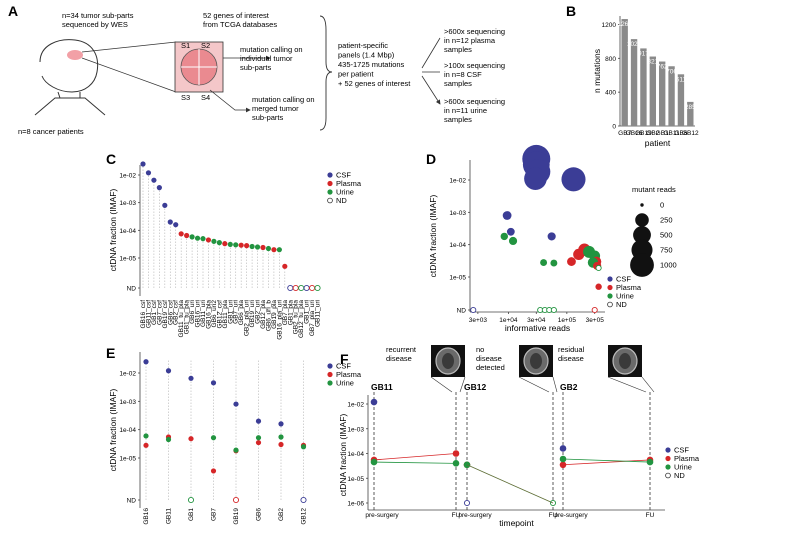  I want to click on seq-urine-text: >600x sequencing in n=11 urine samples, so click(474, 110).